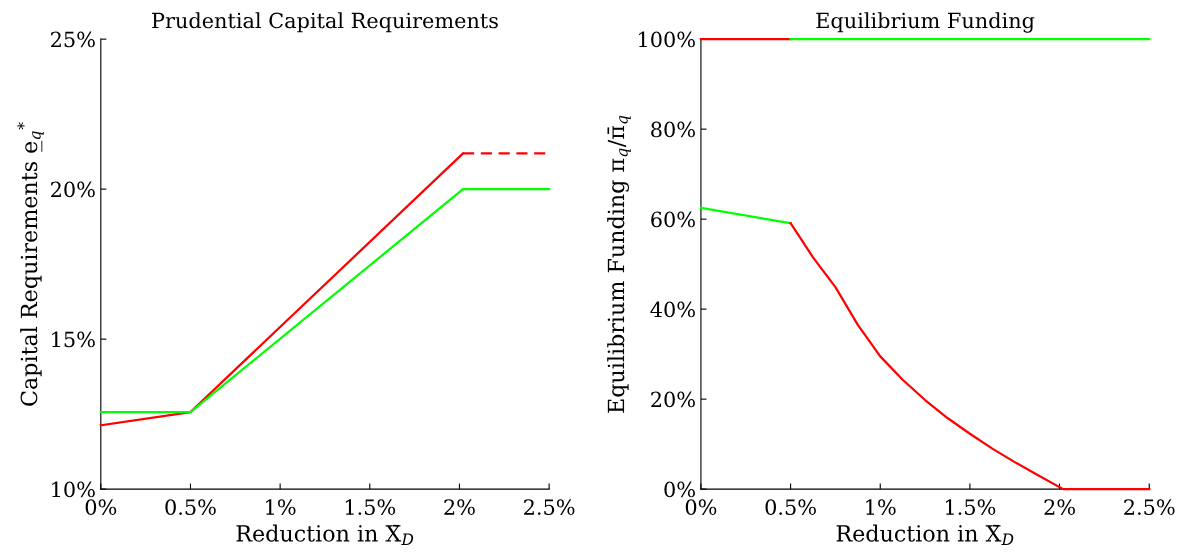 The height and width of the screenshot is (559, 1186). Describe the element at coordinates (679, 489) in the screenshot. I see `y-tick-label: 0%` at that location.